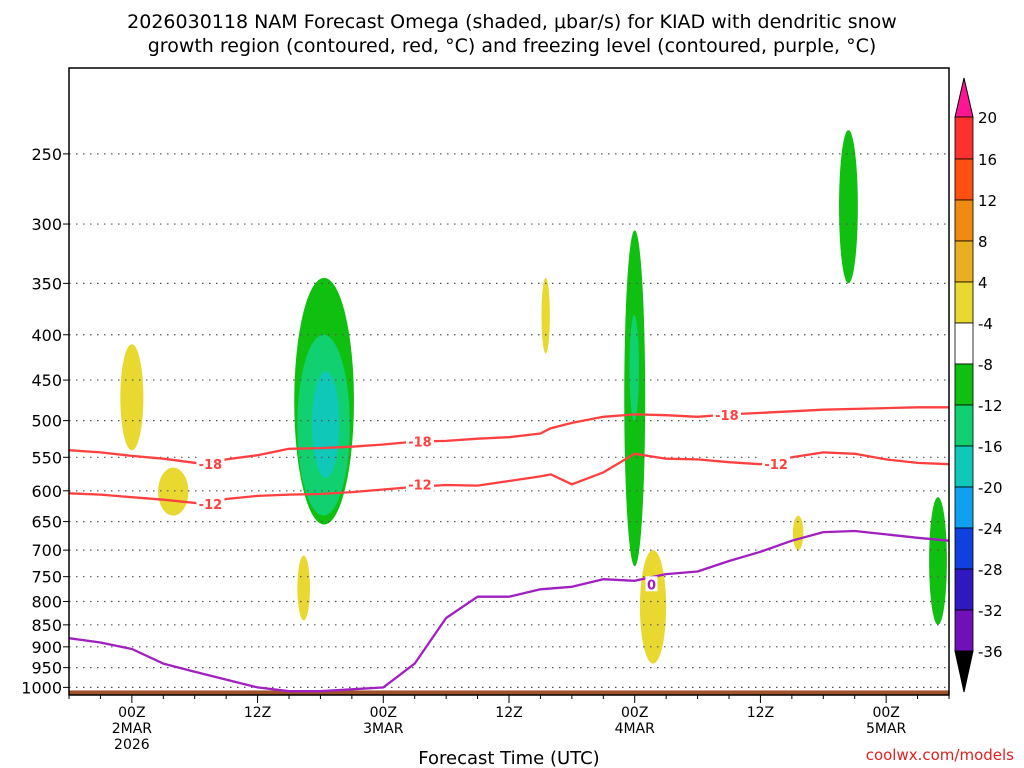  What do you see at coordinates (983, 283) in the screenshot?
I see `colorbar-tick-4: 4` at bounding box center [983, 283].